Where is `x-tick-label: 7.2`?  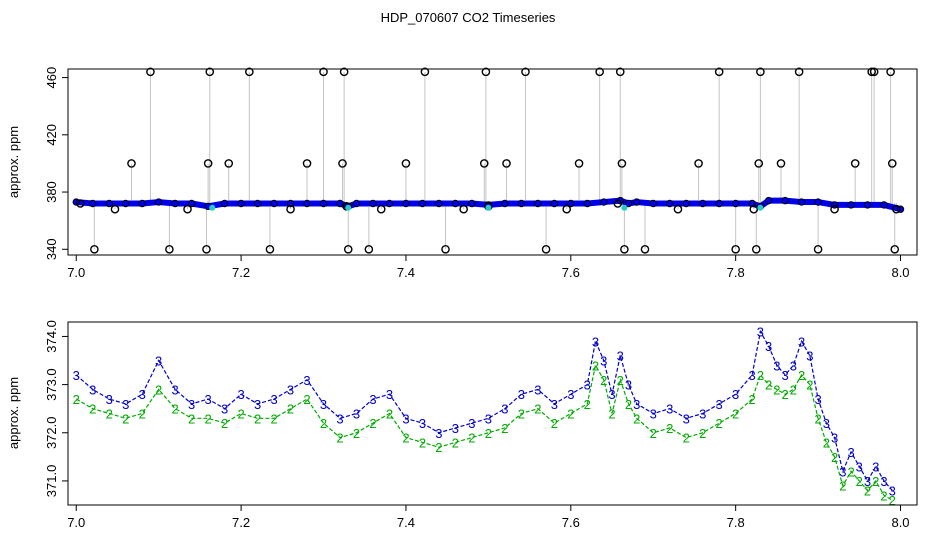 x-tick-label: 7.2 is located at coordinates (241, 272).